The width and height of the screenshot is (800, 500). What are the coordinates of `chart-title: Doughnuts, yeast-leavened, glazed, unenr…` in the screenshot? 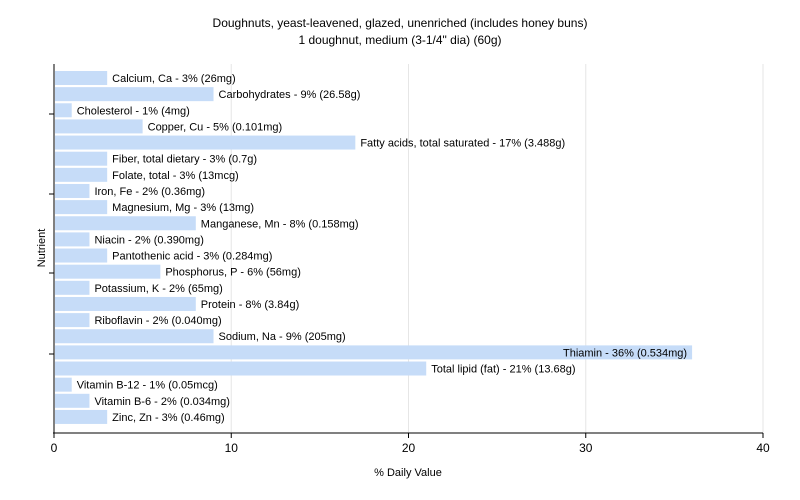 It's located at (400, 23).